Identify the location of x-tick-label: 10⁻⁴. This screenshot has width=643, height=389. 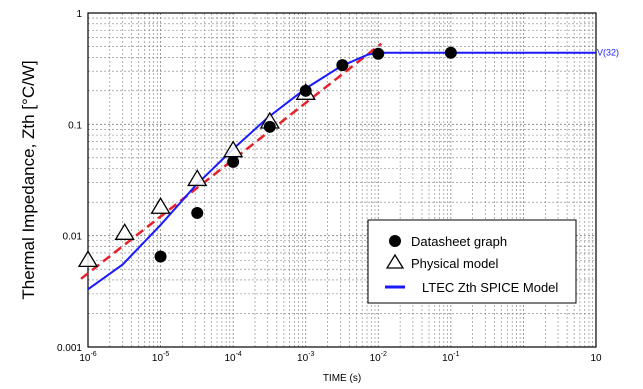
(232, 357).